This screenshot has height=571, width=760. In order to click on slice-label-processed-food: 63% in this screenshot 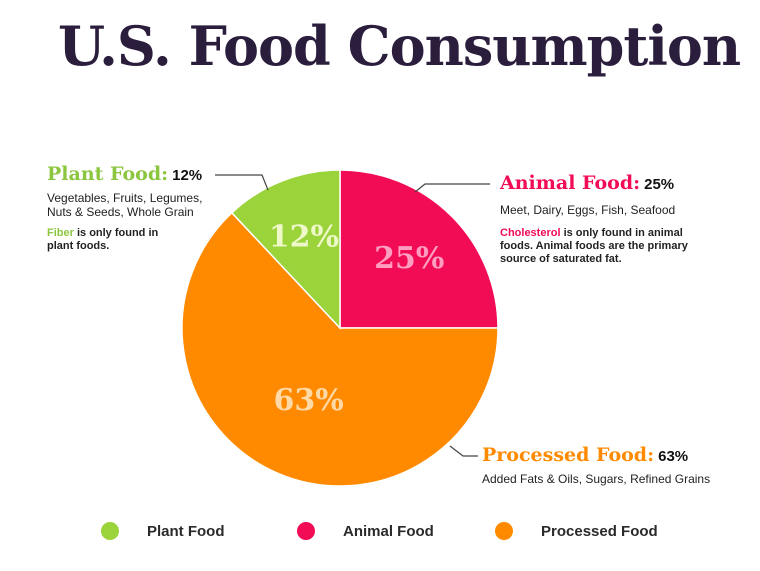, I will do `click(308, 400)`.